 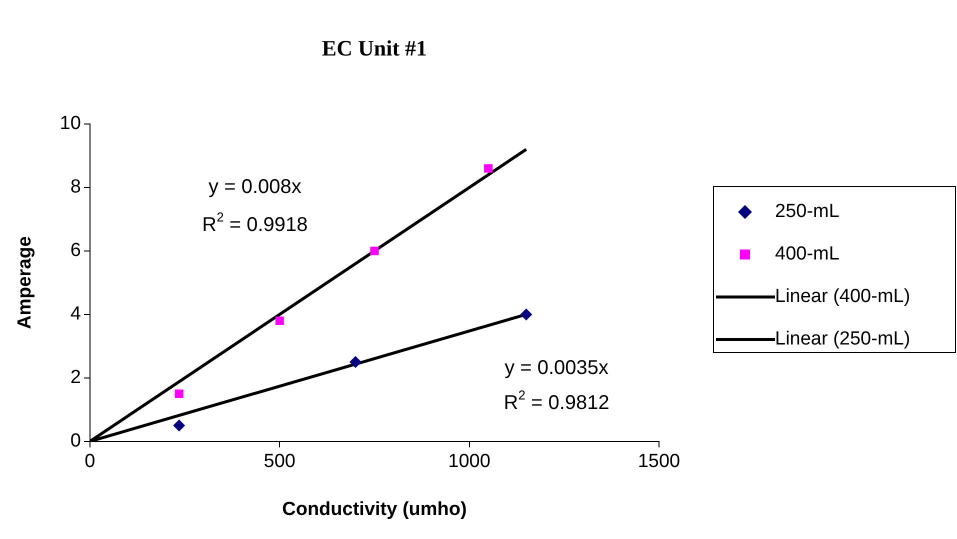 What do you see at coordinates (76, 314) in the screenshot?
I see `y-tick-label: 4` at bounding box center [76, 314].